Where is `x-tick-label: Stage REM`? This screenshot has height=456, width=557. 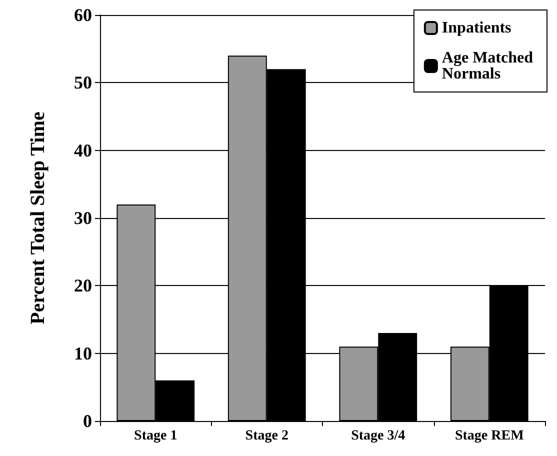 x-tick-label: Stage REM is located at coordinates (489, 436).